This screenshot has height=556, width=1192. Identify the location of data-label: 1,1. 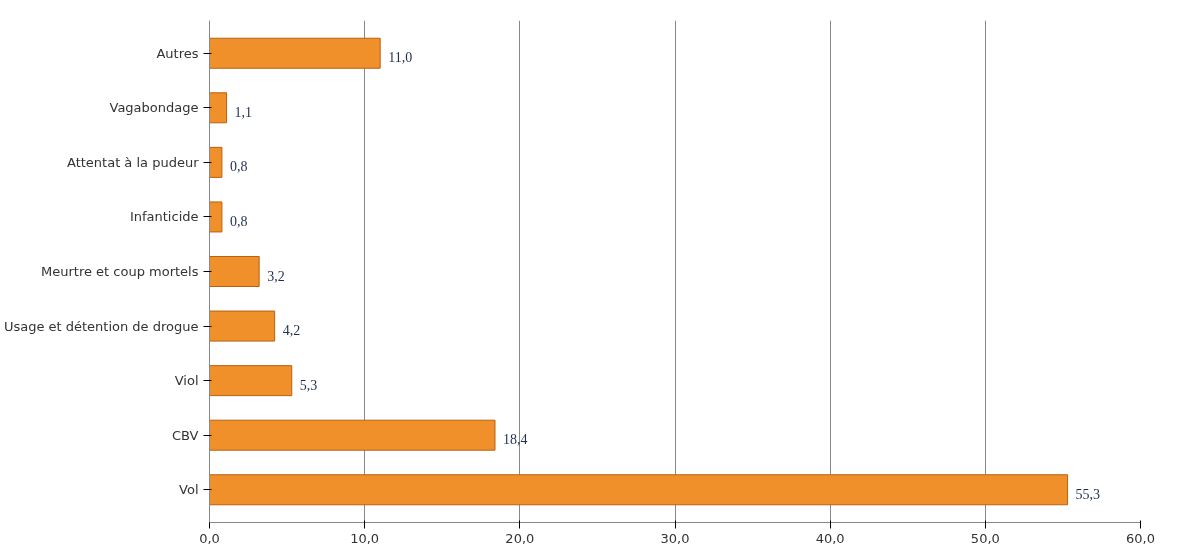
(243, 112).